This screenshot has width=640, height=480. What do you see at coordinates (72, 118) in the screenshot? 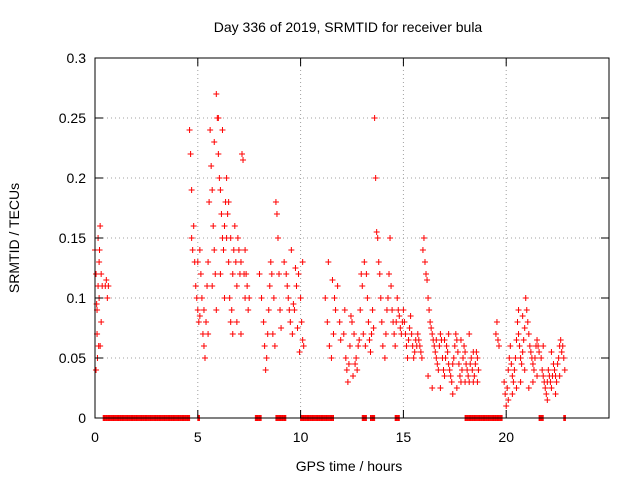
I see `y-tick-label: 0.25` at bounding box center [72, 118].